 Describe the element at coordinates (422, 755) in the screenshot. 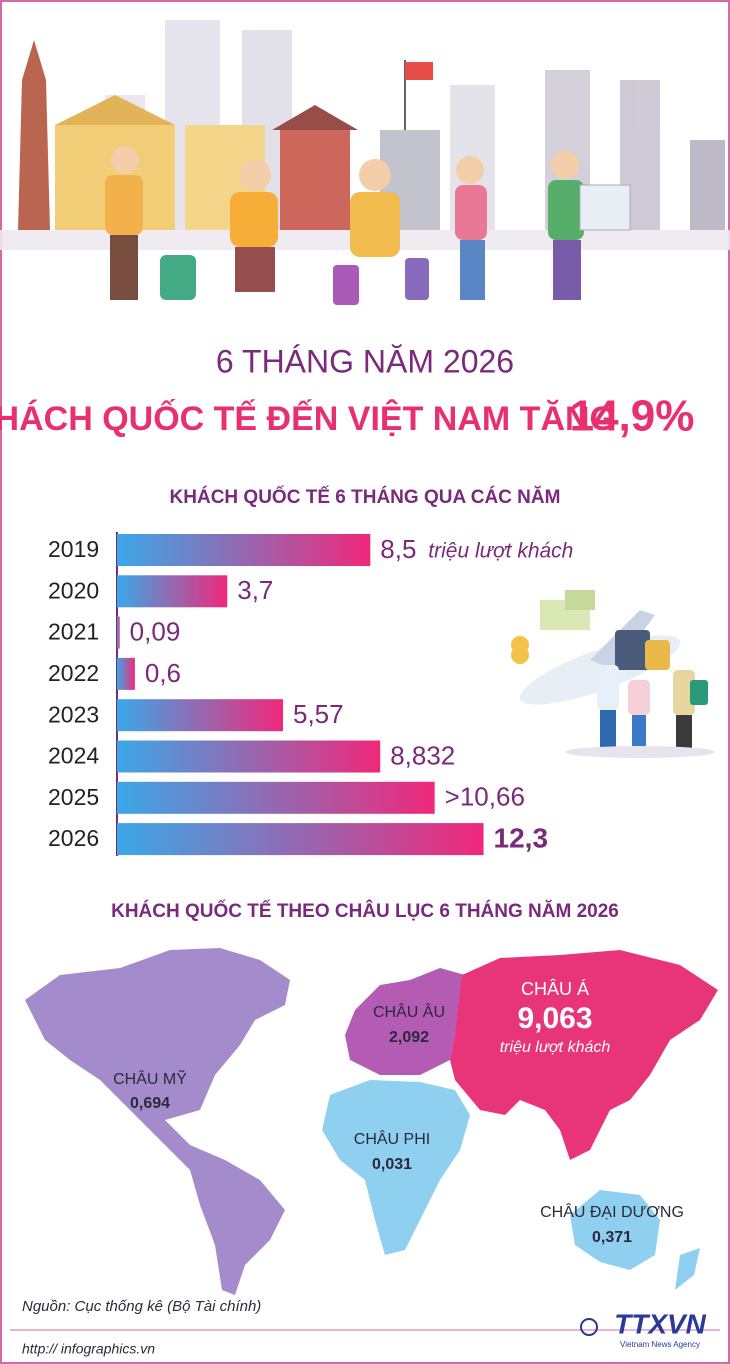

I see `value-label: 8,832` at that location.